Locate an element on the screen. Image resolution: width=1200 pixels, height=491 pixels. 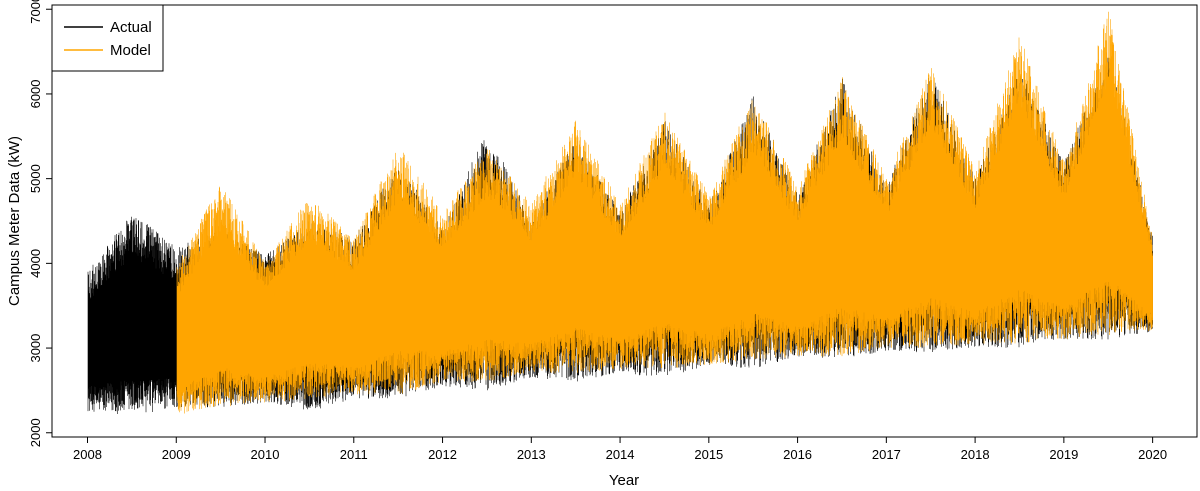
x-tick-label: 2014 is located at coordinates (620, 454).